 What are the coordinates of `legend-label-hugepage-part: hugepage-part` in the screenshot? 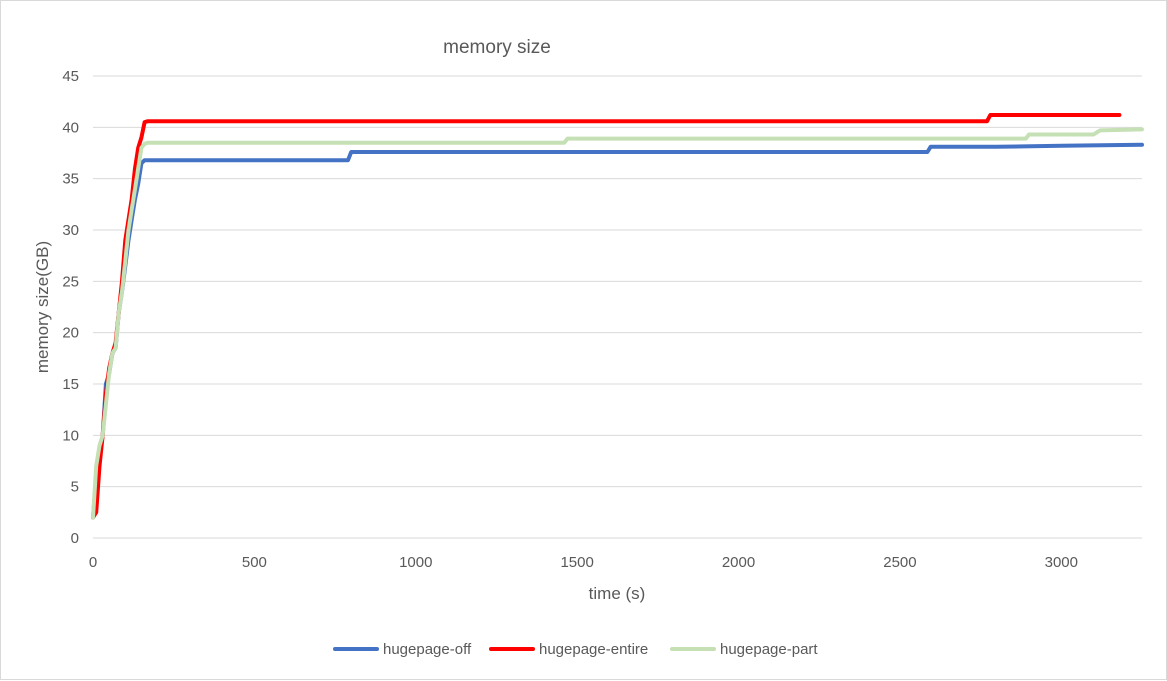 It's located at (769, 649).